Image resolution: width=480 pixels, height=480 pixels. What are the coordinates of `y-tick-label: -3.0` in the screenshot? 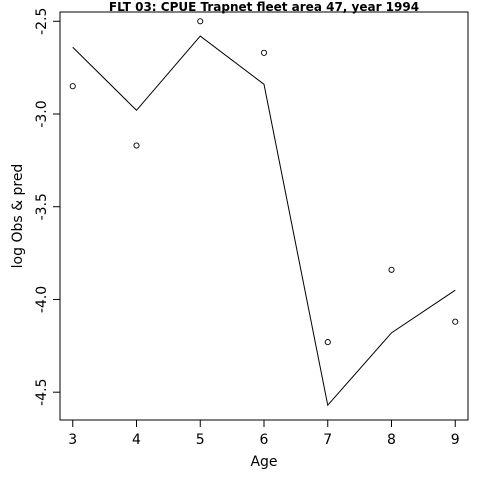 It's located at (42, 113).